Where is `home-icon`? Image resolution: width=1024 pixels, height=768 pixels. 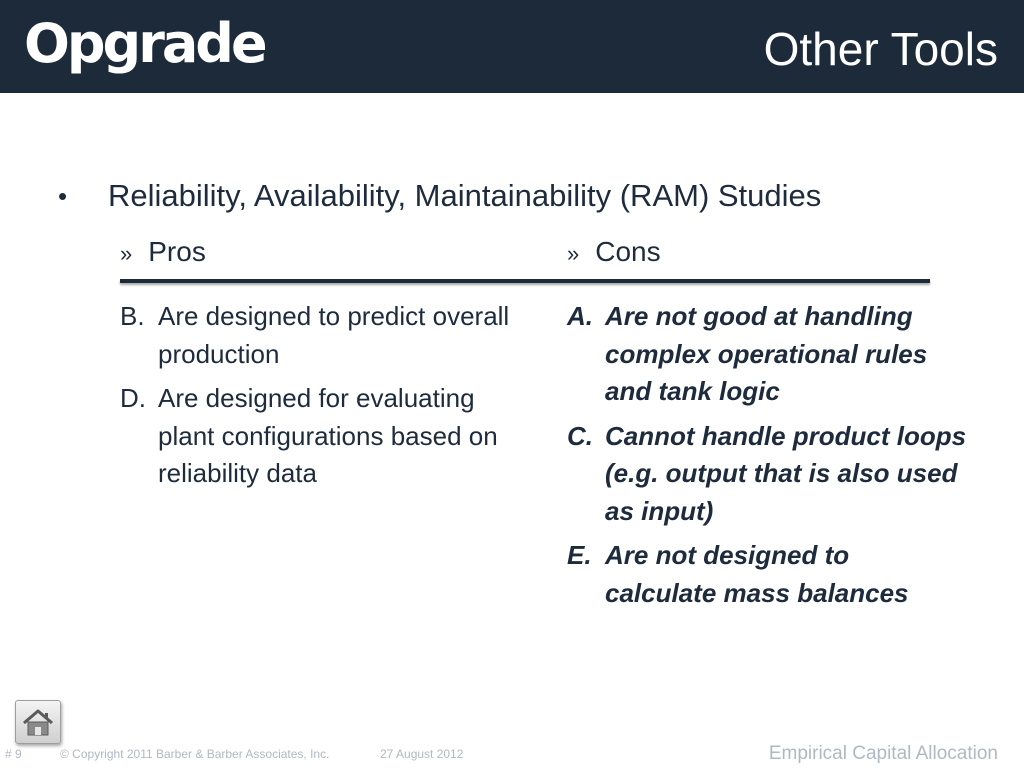 home-icon is located at coordinates (38, 722).